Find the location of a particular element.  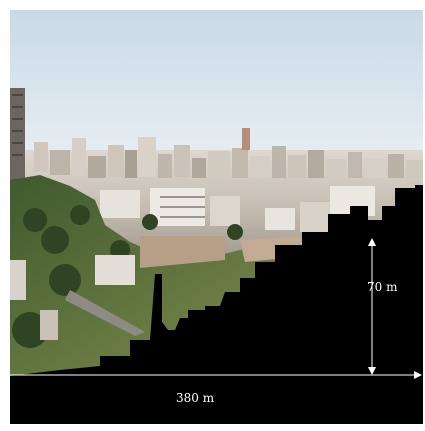

stone-wall is located at coordinates (182, 252).